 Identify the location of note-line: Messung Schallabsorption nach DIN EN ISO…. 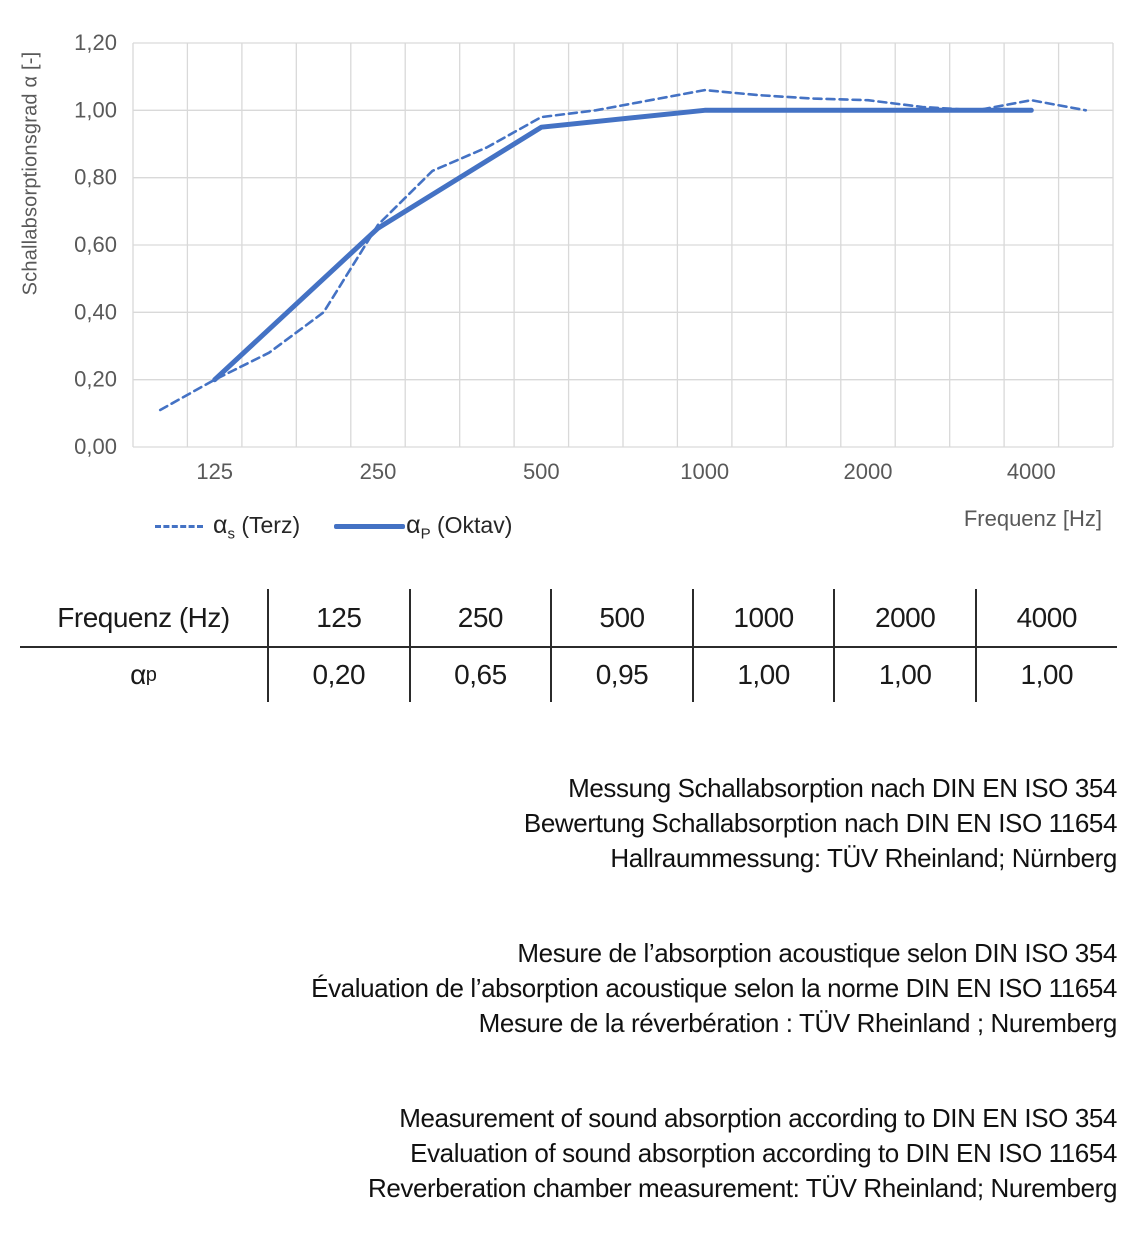
(842, 788).